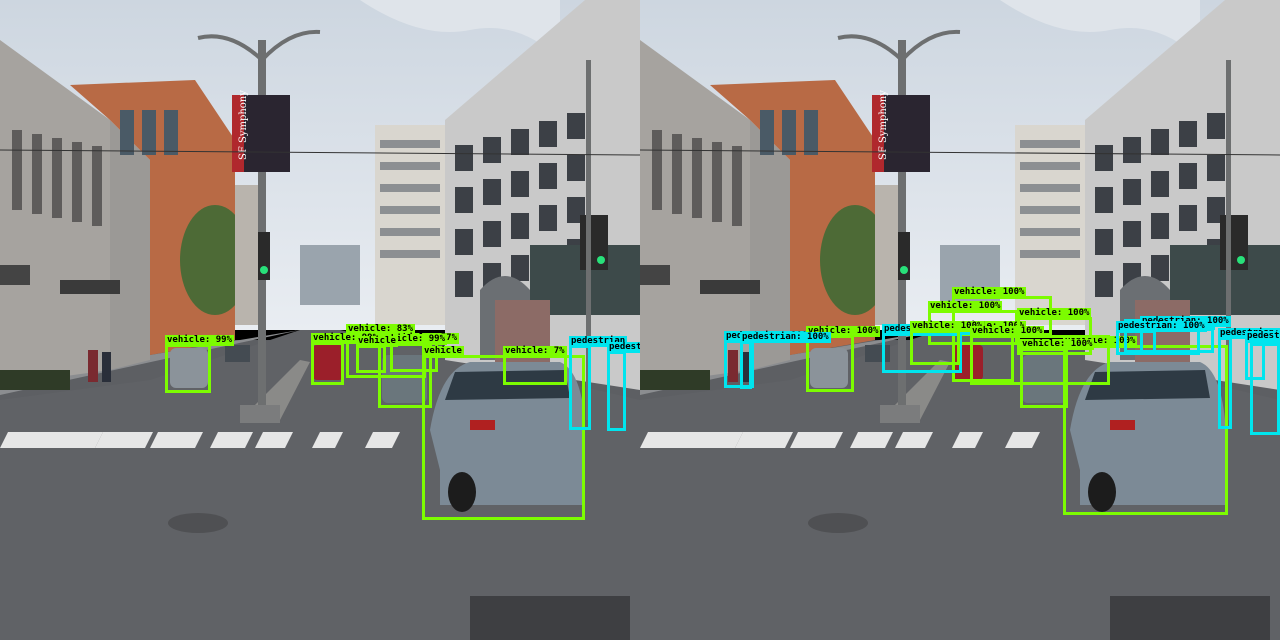 This screenshot has width=1280, height=640. What do you see at coordinates (535, 351) in the screenshot?
I see `detection-label: vehicle: 7%` at bounding box center [535, 351].